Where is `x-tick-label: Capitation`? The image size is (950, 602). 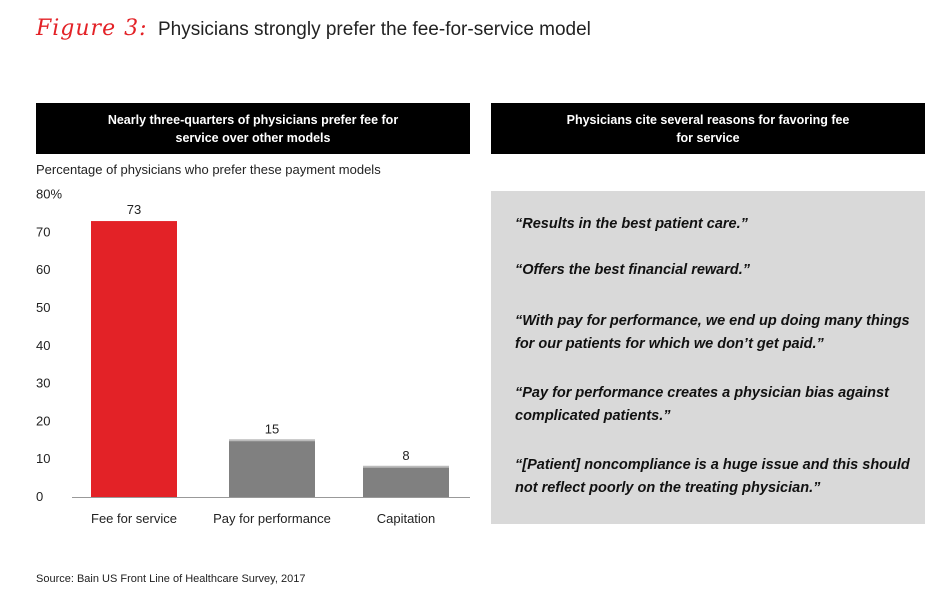
x-tick-label: Capitation is located at coordinates (406, 518).